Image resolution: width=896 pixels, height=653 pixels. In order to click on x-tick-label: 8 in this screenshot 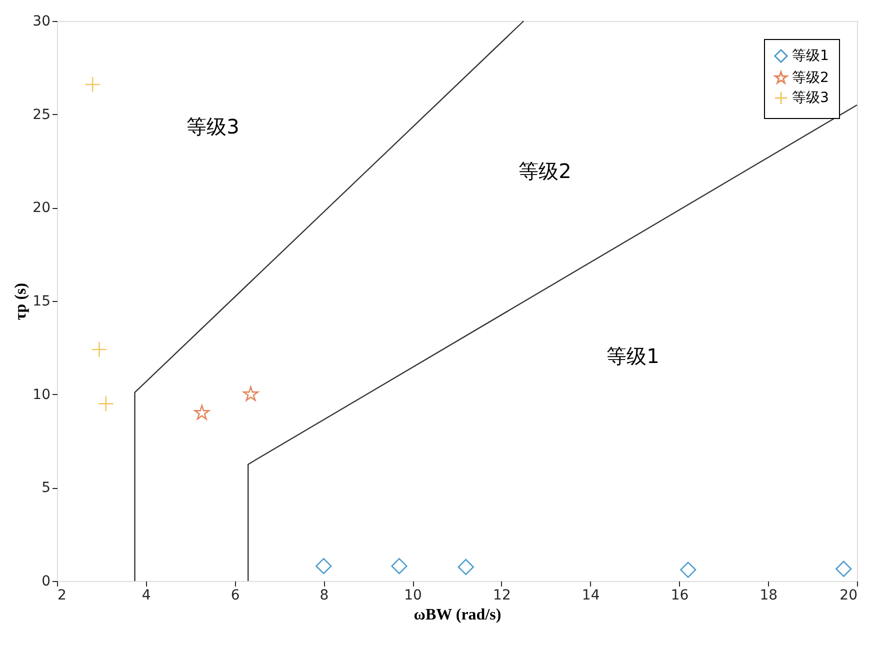, I will do `click(324, 596)`.